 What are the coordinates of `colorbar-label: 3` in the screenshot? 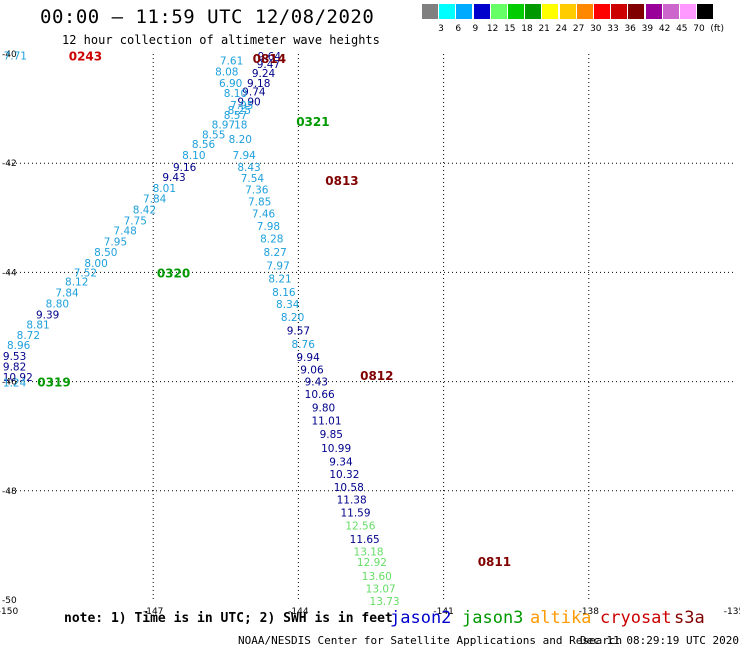 It's located at (441, 29).